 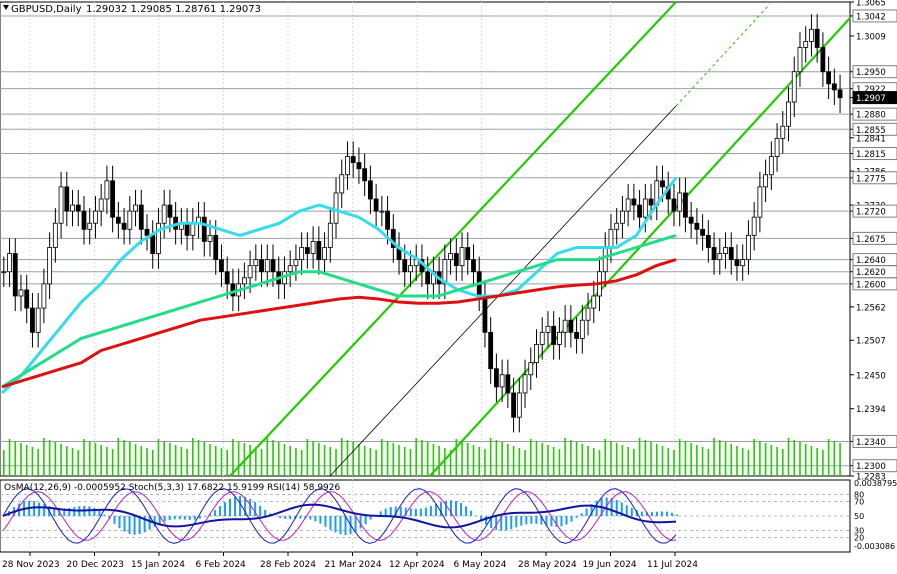 What do you see at coordinates (871, 139) in the screenshot?
I see `y-tick-label: 1.2841` at bounding box center [871, 139].